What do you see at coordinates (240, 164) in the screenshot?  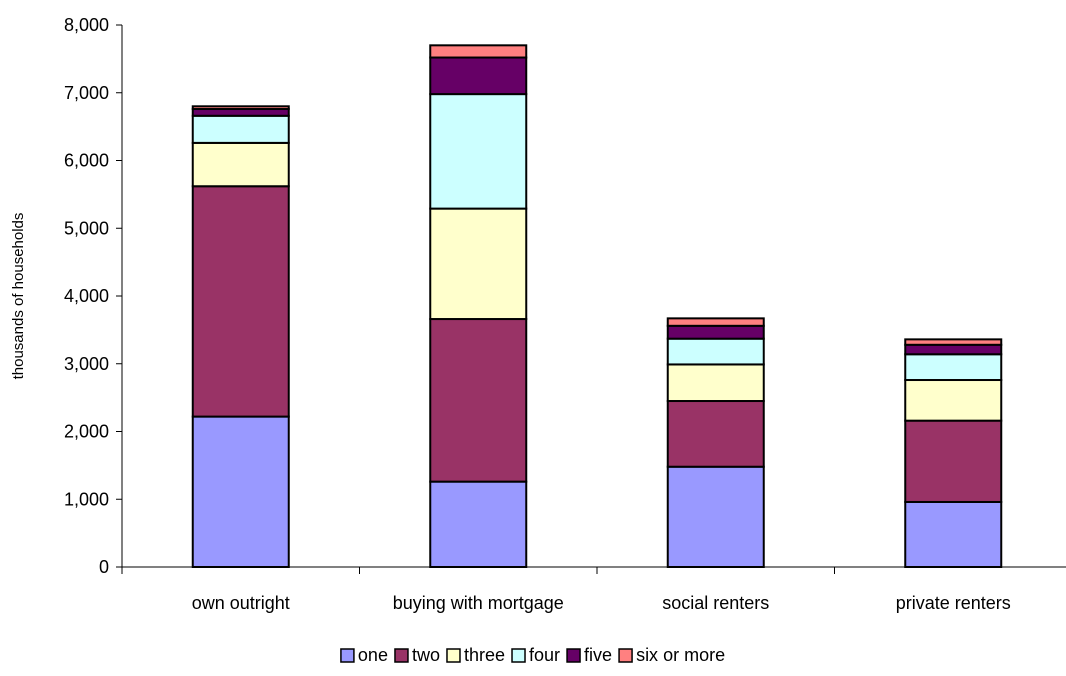 I see `bar-own-outright-three` at bounding box center [240, 164].